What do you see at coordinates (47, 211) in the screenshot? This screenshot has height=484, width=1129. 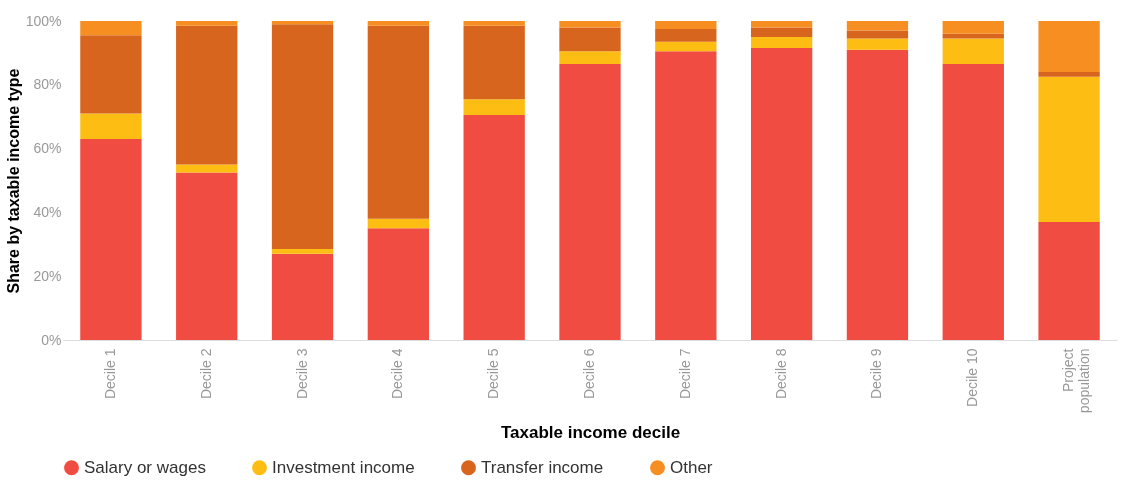 I see `y-tick-label: 40%` at bounding box center [47, 211].